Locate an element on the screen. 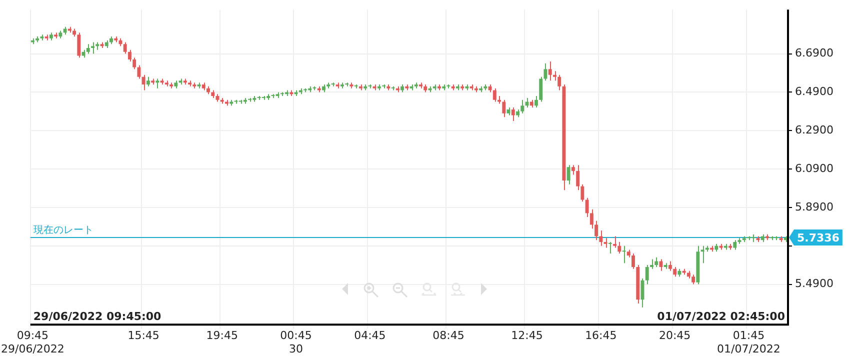  x-tick-label: 12:45 is located at coordinates (527, 335).